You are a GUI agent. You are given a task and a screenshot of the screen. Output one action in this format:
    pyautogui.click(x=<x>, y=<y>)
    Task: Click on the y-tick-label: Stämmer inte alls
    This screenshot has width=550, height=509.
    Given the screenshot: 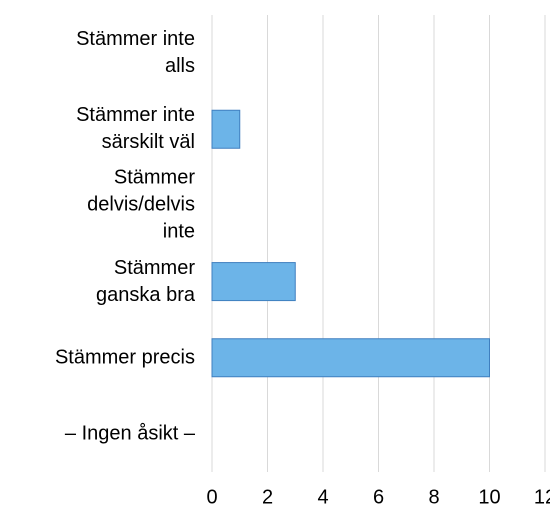 What is the action you would take?
    pyautogui.click(x=135, y=53)
    